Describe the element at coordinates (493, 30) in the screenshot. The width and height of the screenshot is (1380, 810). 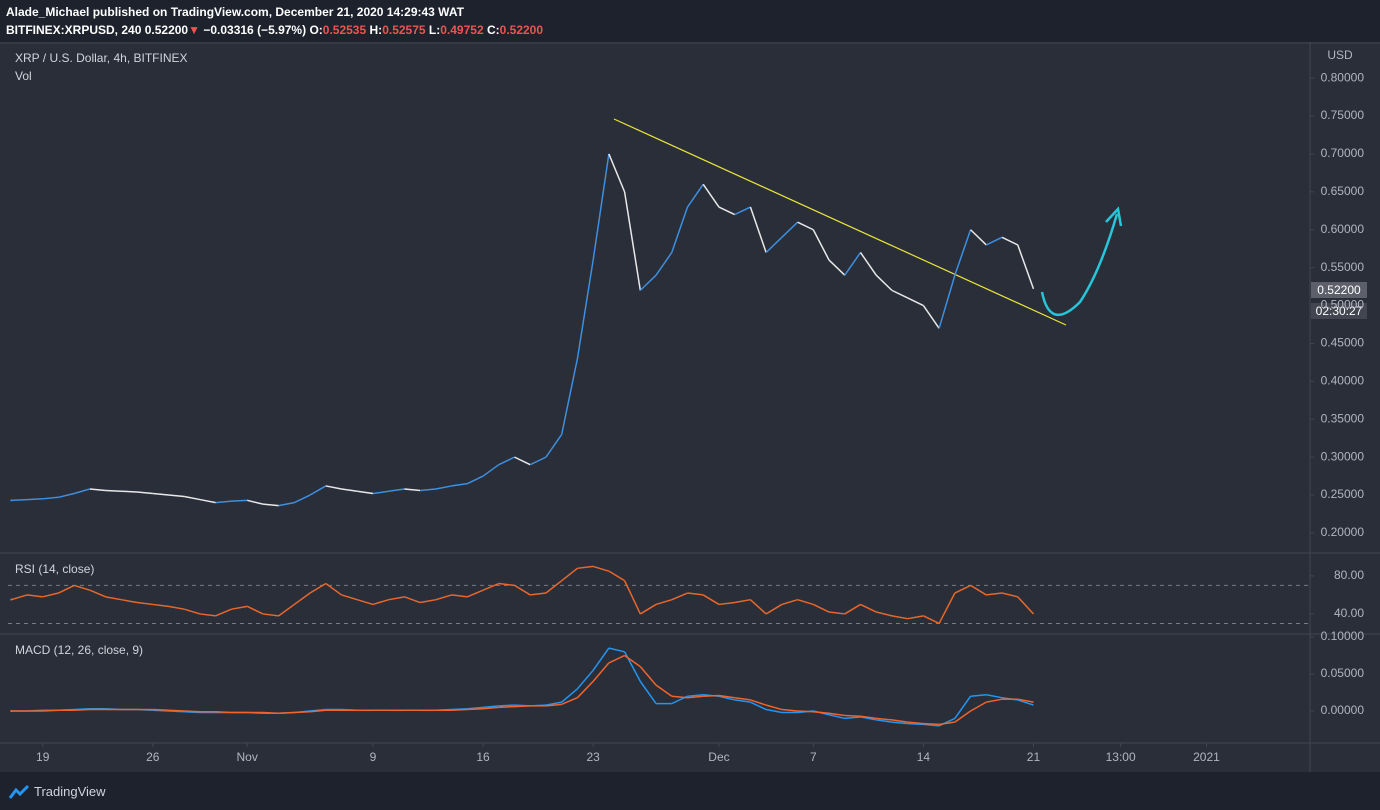
I see `close-label: C:` at that location.